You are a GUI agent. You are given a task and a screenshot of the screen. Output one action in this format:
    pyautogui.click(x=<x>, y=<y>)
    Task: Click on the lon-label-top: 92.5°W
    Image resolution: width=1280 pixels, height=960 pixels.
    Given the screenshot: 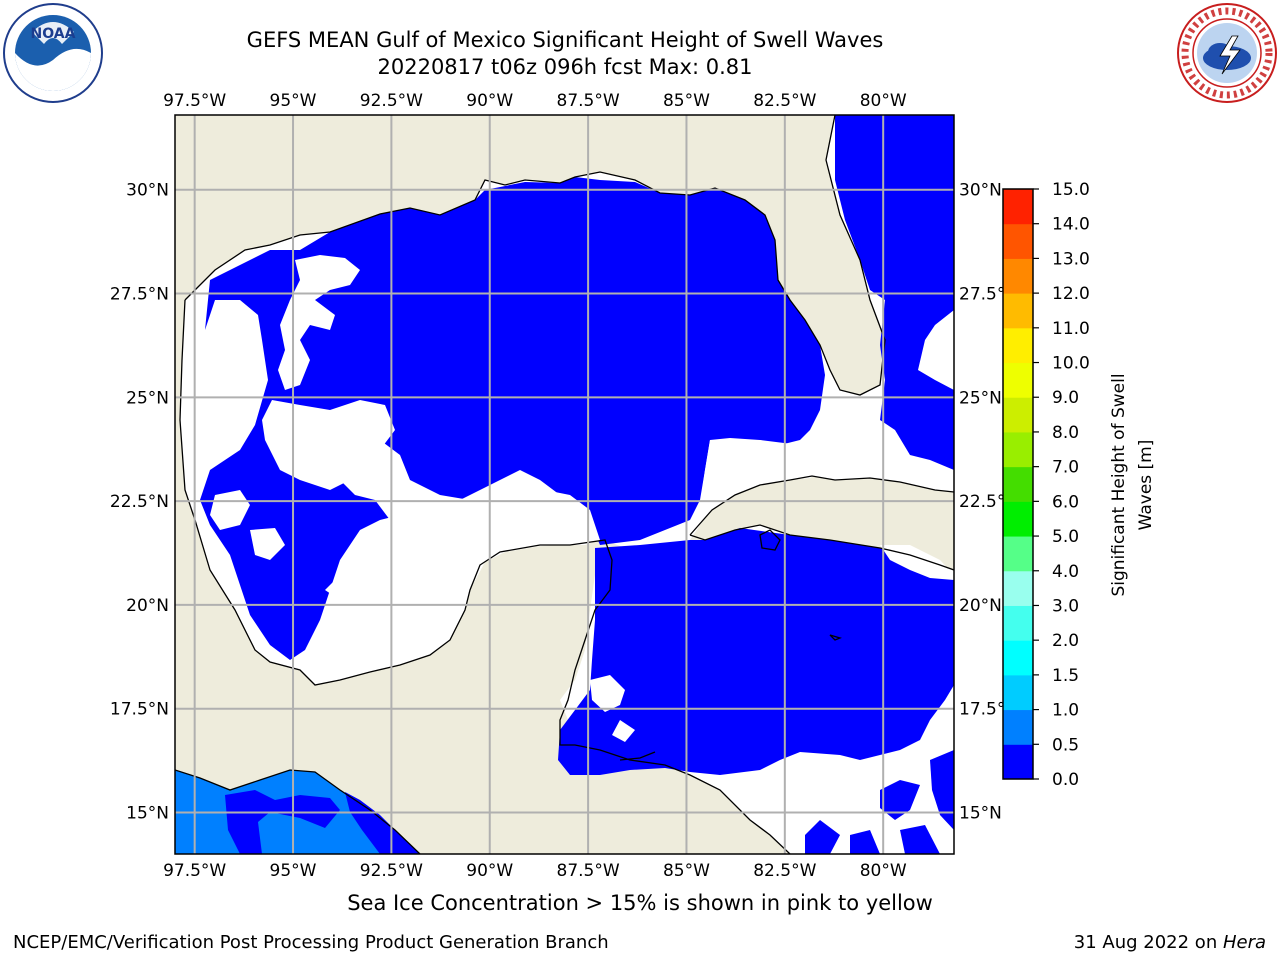 What is the action you would take?
    pyautogui.click(x=391, y=101)
    